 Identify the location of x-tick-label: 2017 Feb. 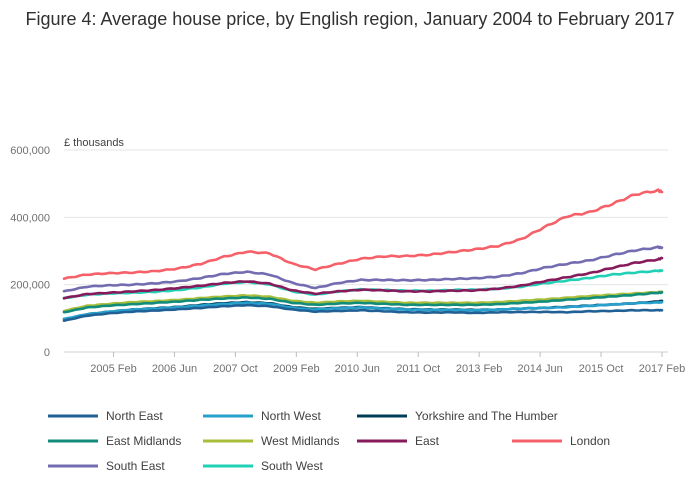
(662, 369).